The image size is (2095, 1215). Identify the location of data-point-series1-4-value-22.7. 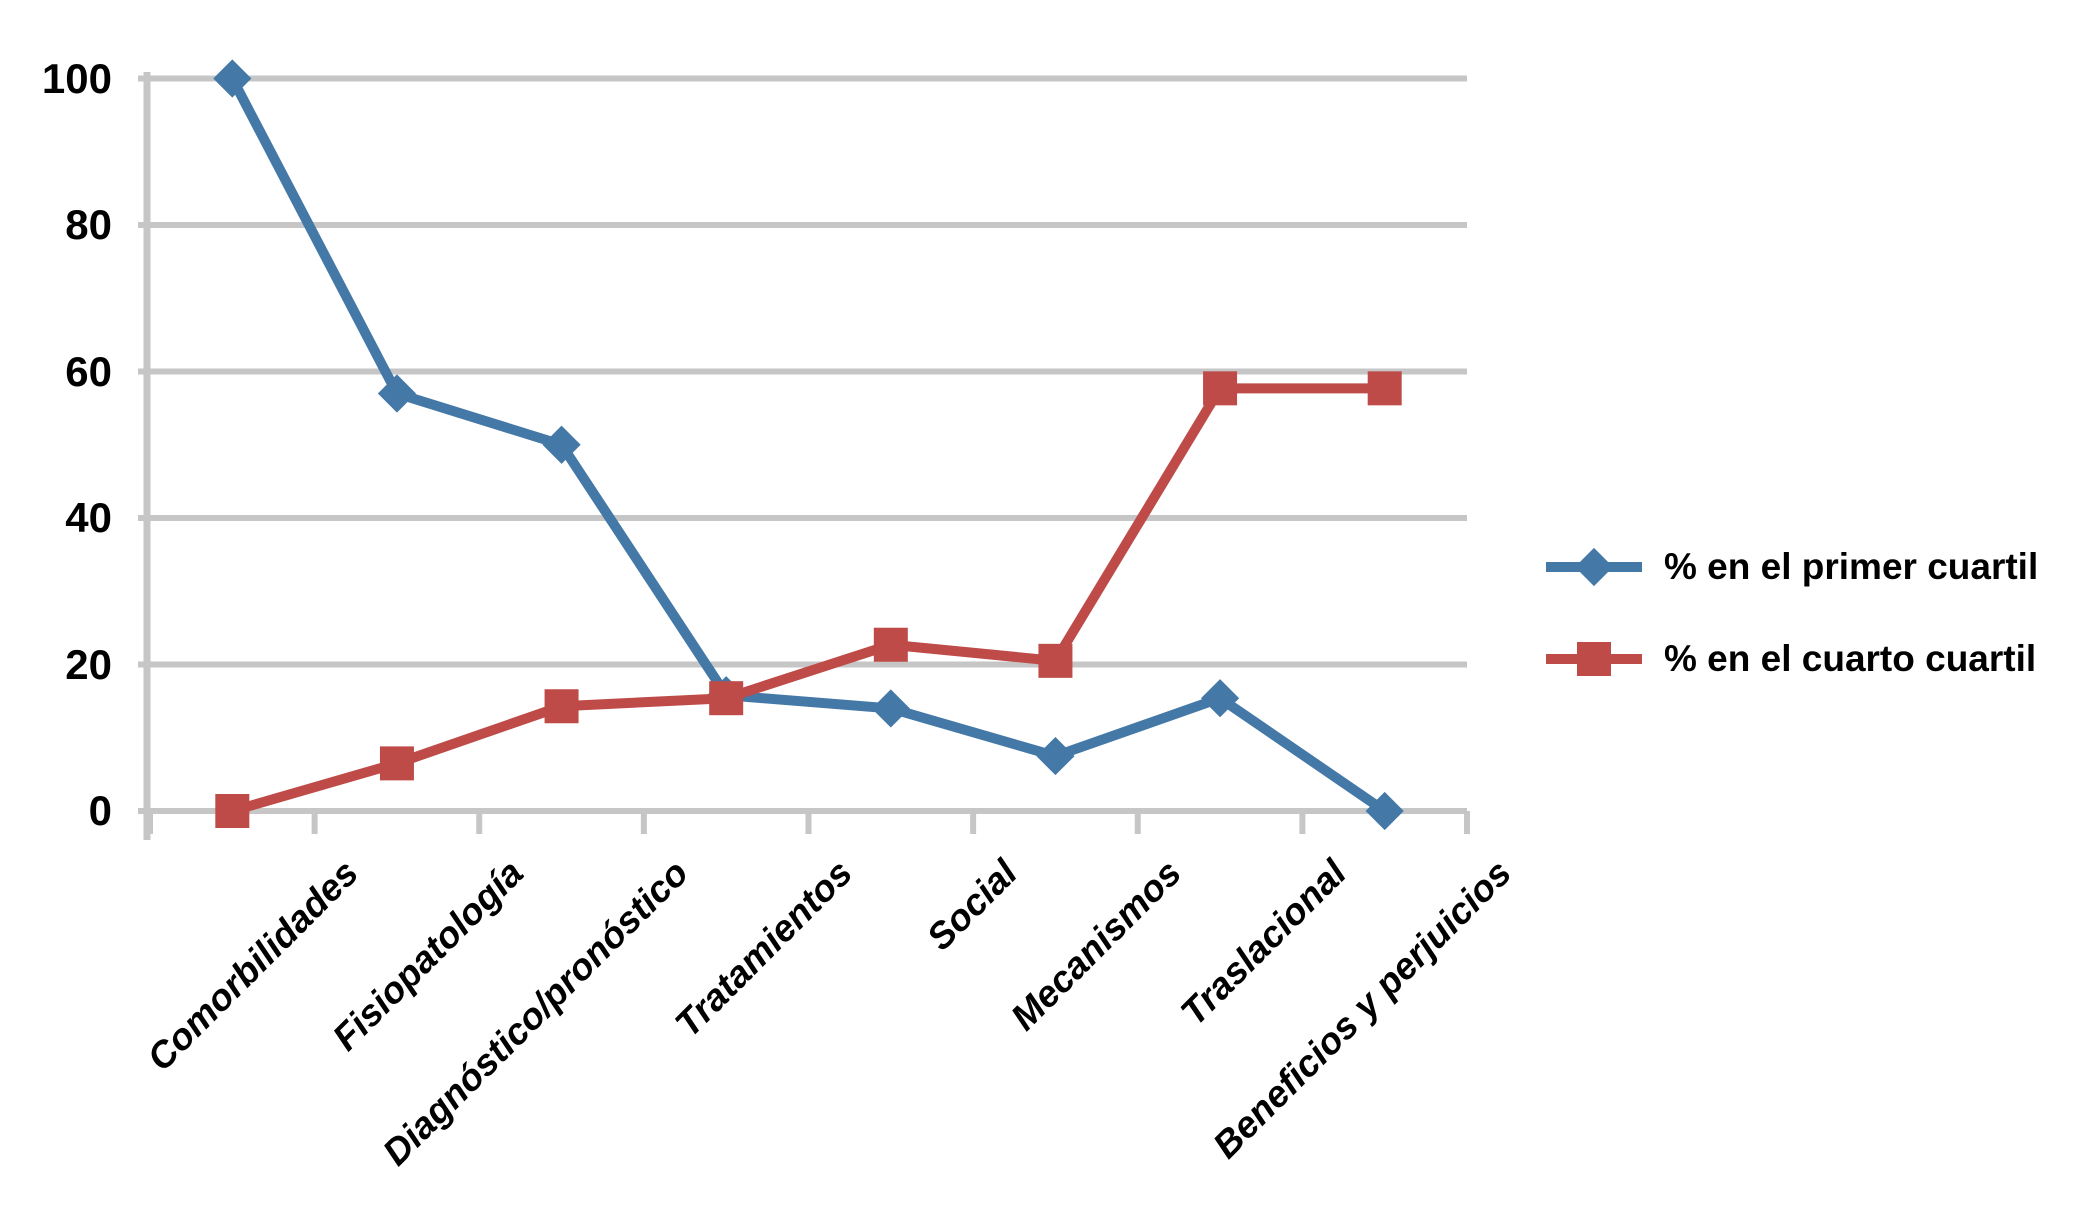
(890, 644).